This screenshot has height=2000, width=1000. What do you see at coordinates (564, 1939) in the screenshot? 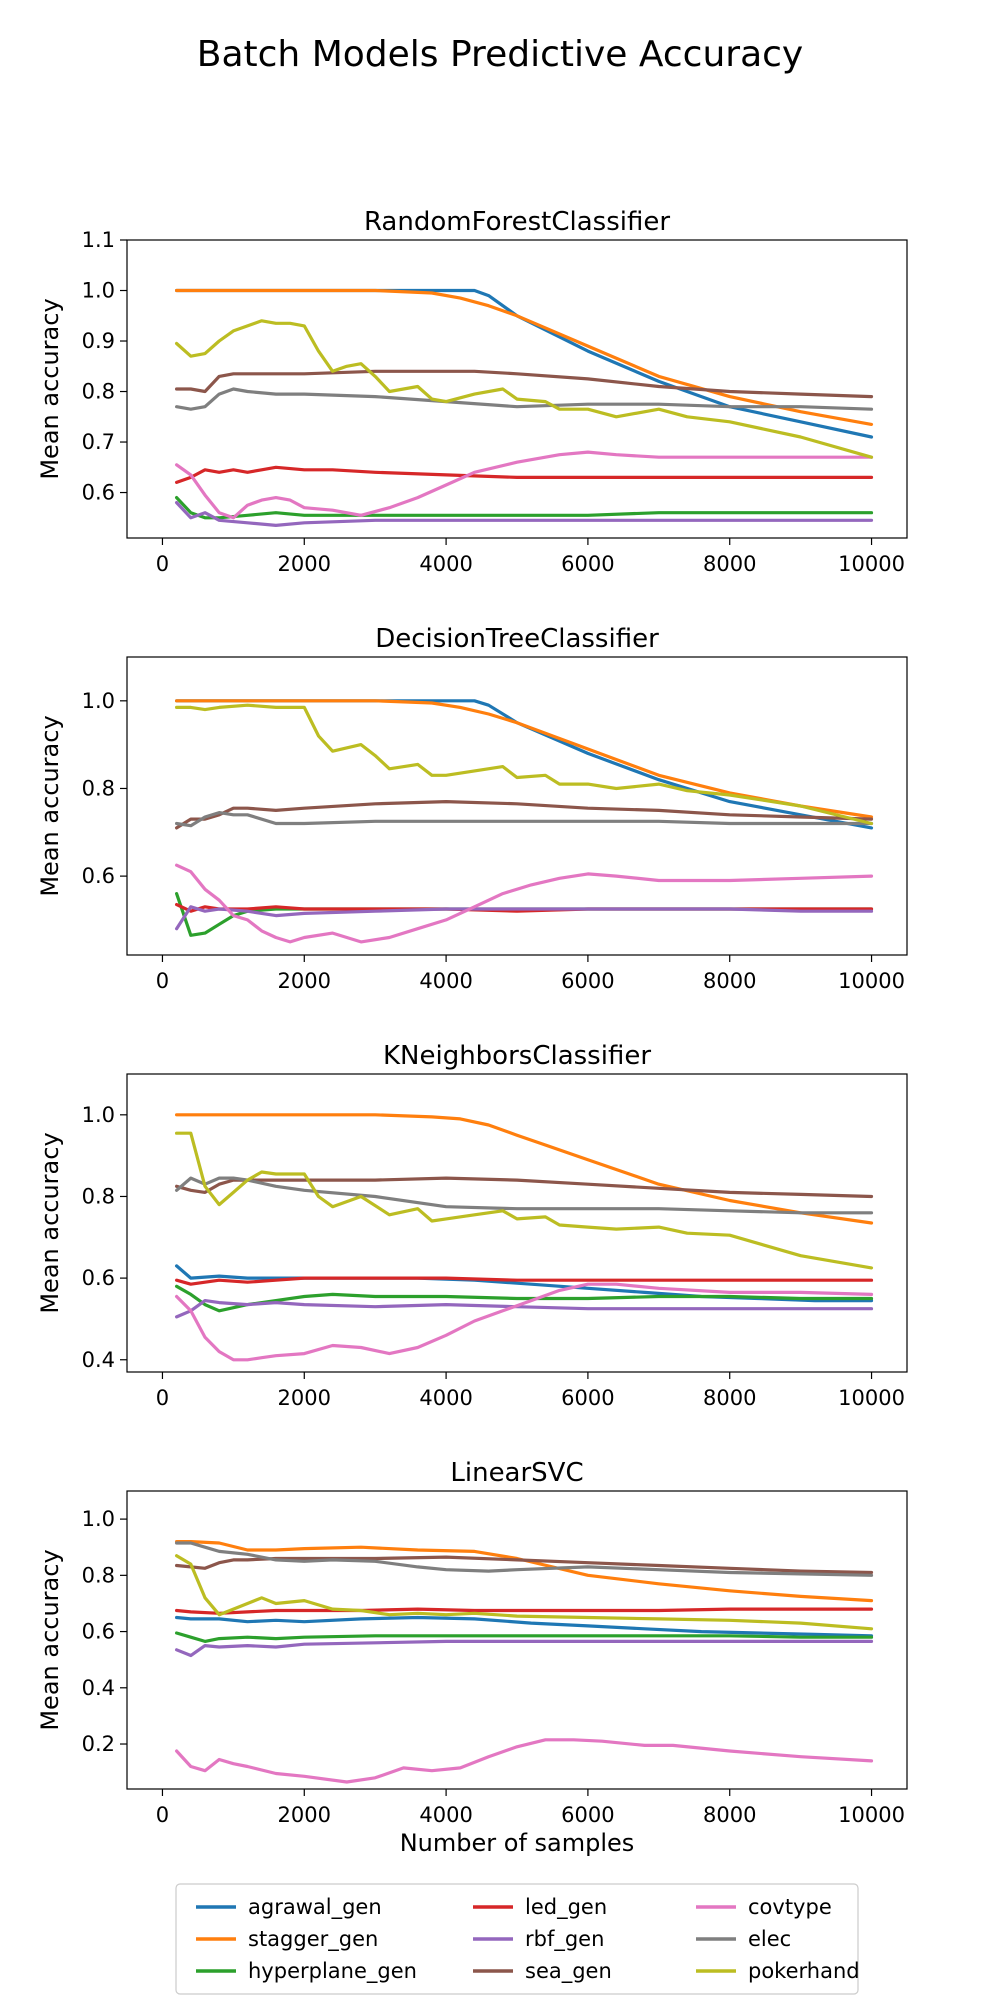
I see `legend-label-rbf_gen: rbf_gen` at bounding box center [564, 1939].